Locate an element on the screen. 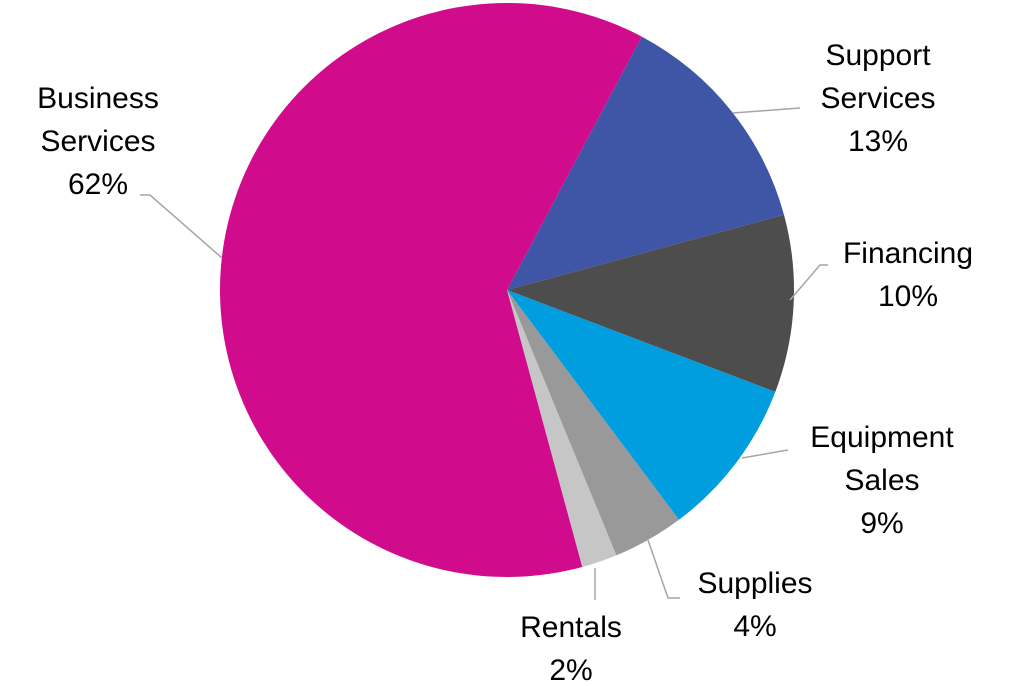 The image size is (1025, 686). data-label: Equipment Sales 9% is located at coordinates (882, 480).